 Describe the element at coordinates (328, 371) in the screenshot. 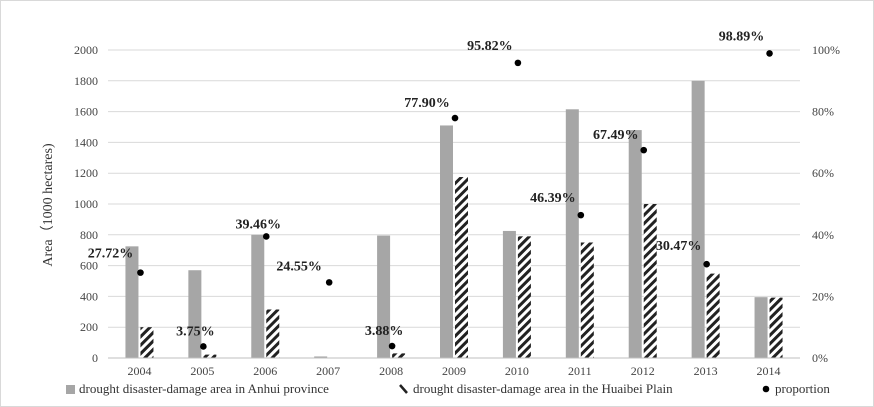

I see `x-tick-label: 2007` at that location.